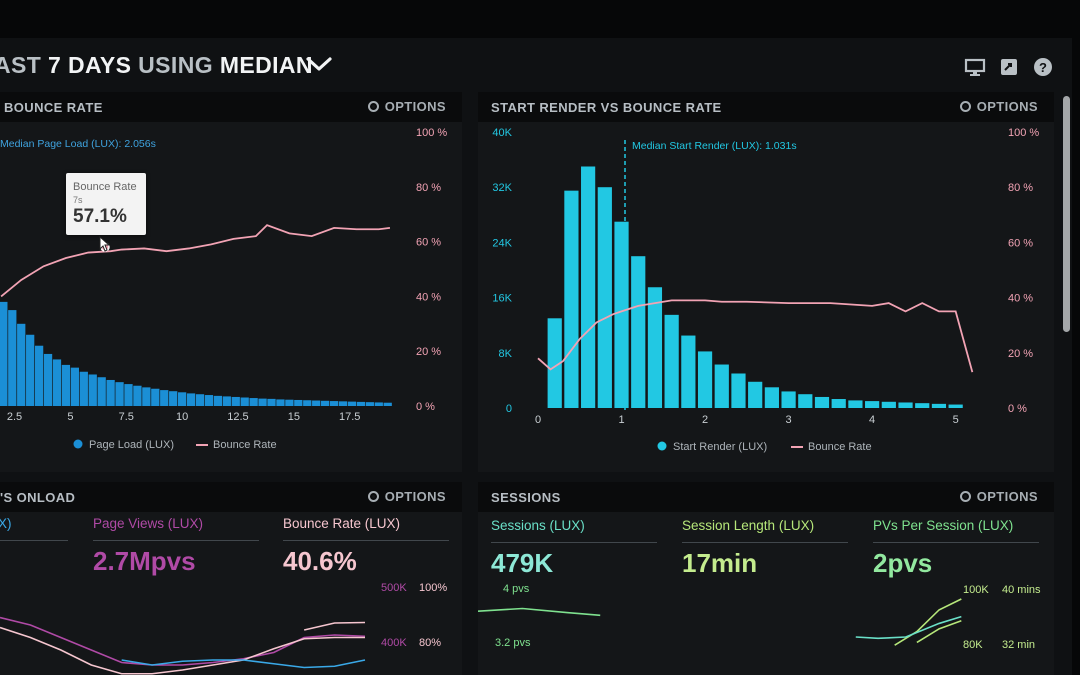  I want to click on onload-chart, so click(183, 645).